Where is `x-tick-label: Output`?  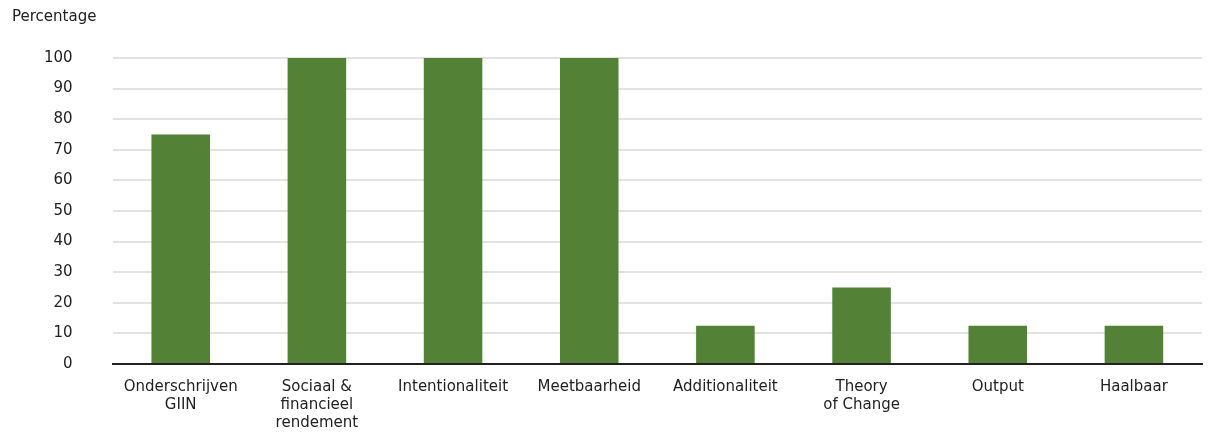 x-tick-label: Output is located at coordinates (997, 385).